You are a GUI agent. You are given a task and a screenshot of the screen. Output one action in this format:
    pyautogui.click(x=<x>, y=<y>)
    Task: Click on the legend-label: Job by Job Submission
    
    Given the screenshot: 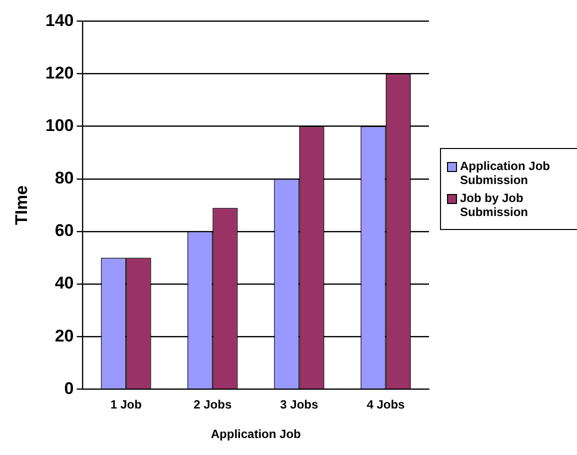 What is the action you would take?
    pyautogui.click(x=495, y=205)
    